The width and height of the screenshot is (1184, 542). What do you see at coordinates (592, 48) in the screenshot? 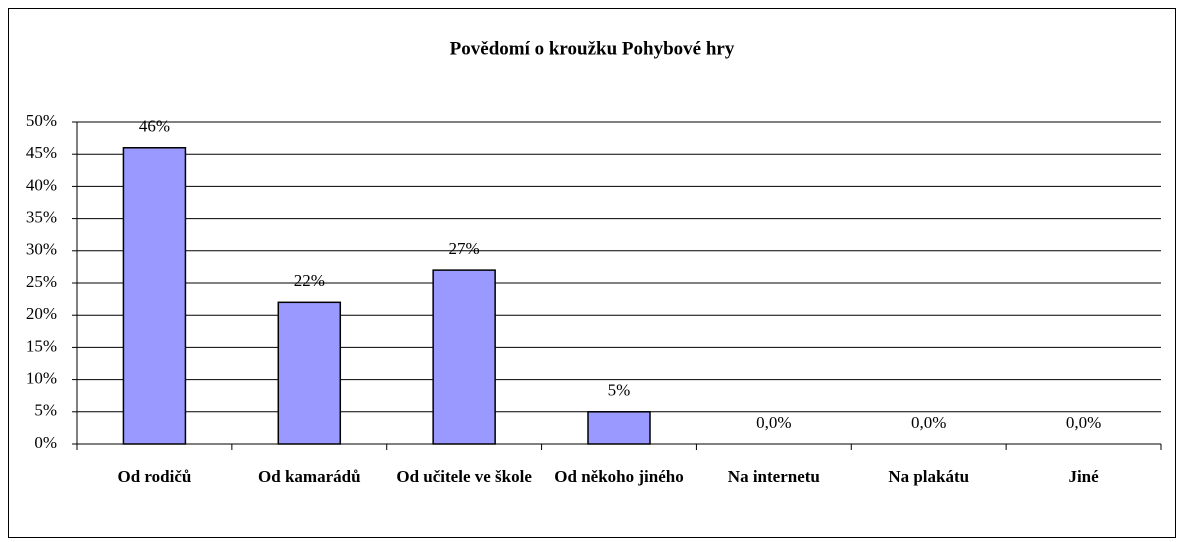
I see `chart-title: Povědomí o kroužku Pohybové hry` at bounding box center [592, 48].